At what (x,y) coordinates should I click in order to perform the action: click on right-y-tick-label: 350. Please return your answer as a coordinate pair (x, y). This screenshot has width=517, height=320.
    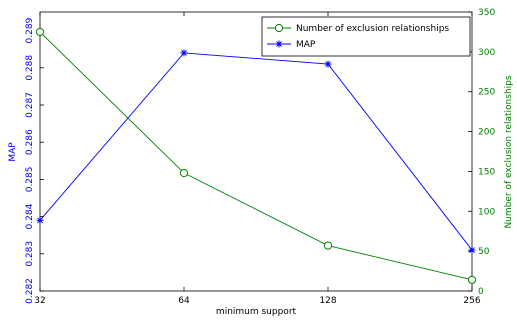
    Looking at the image, I should click on (486, 13).